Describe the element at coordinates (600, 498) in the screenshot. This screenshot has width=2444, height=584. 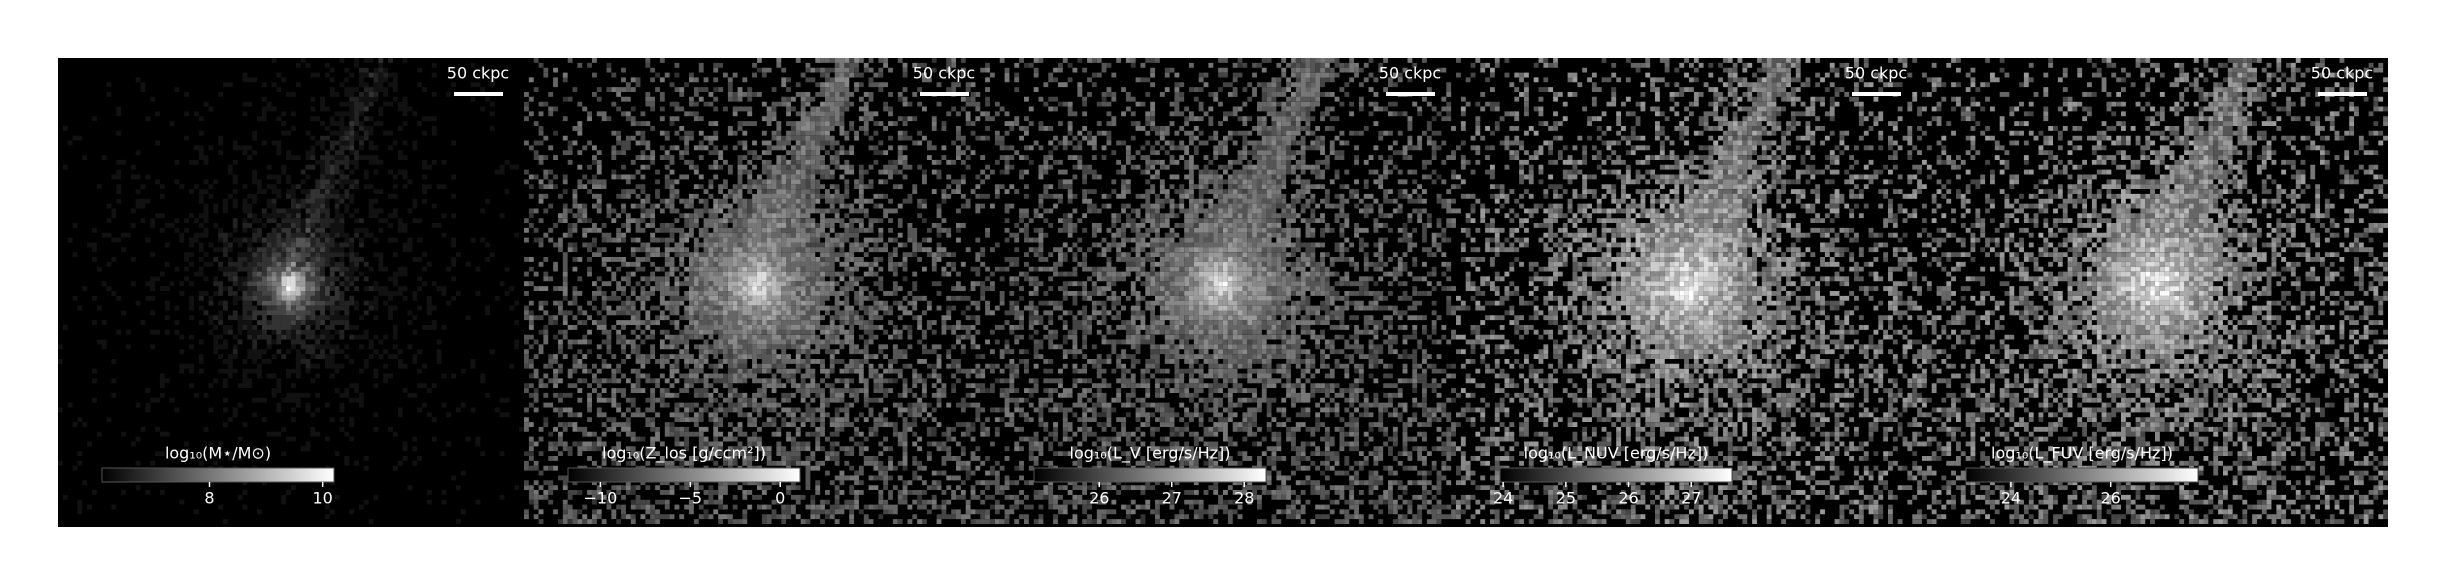
I see `colorbar-tick-label: −10` at that location.